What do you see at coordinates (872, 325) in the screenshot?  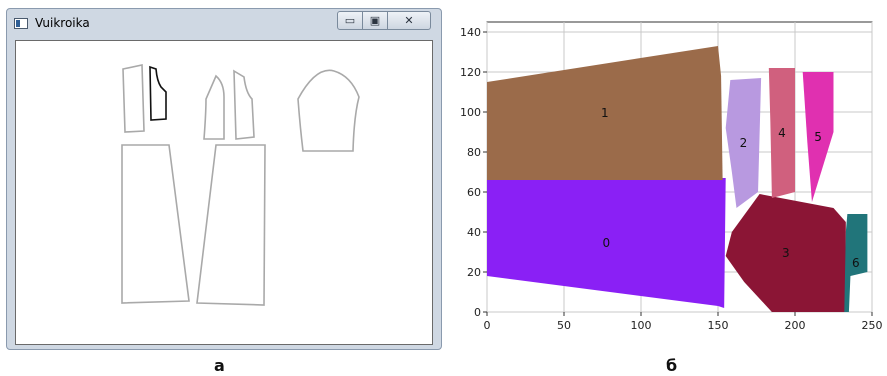 I see `x-tick-label: 250` at bounding box center [872, 325].